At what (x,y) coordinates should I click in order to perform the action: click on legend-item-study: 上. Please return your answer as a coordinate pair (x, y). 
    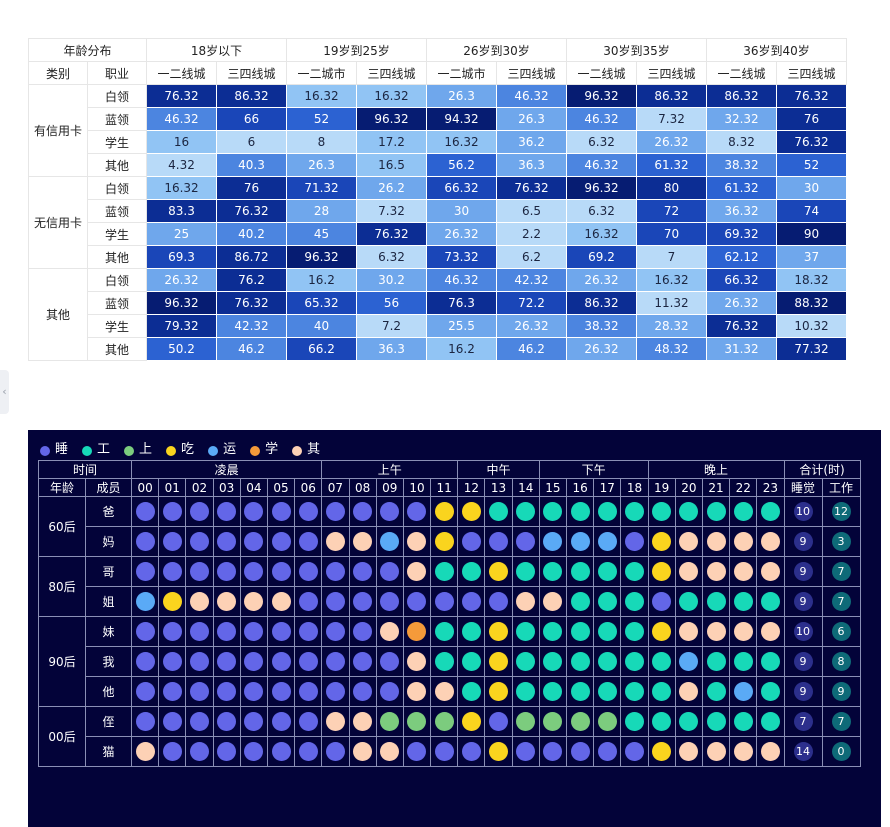
    Looking at the image, I should click on (138, 447).